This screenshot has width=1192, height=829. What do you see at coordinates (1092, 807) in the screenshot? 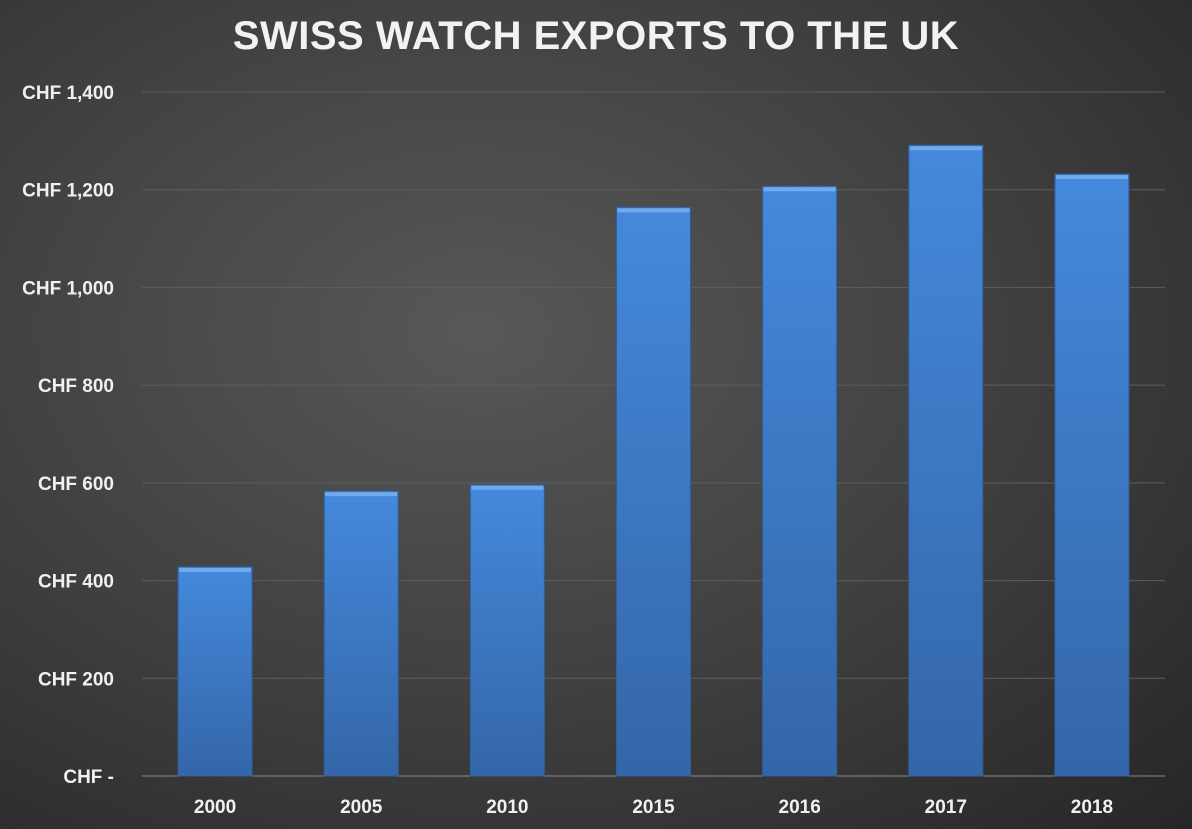
I see `x-tick-label: 2018` at bounding box center [1092, 807].